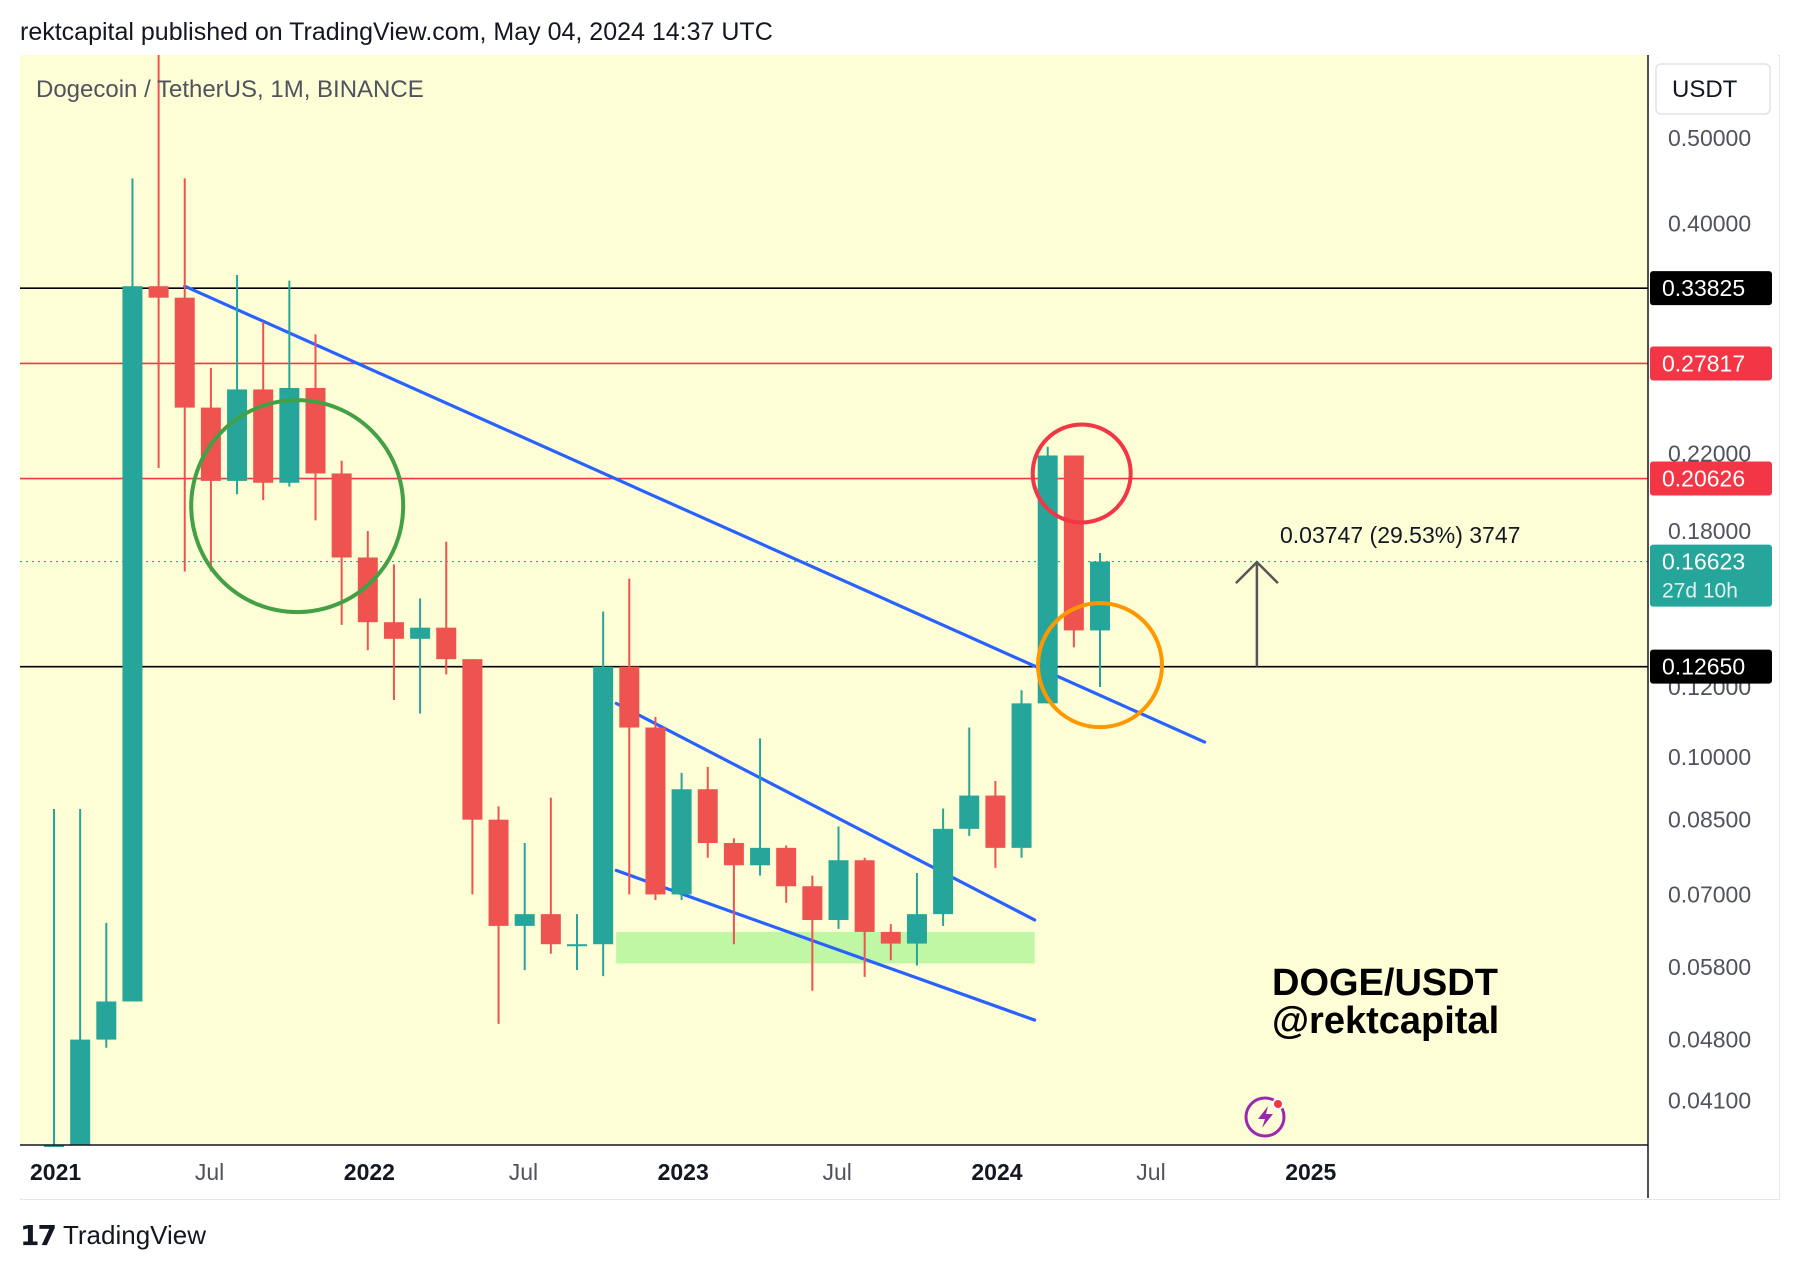 The width and height of the screenshot is (1794, 1266). I want to click on price-tag-bg-0.33825, so click(1711, 288).